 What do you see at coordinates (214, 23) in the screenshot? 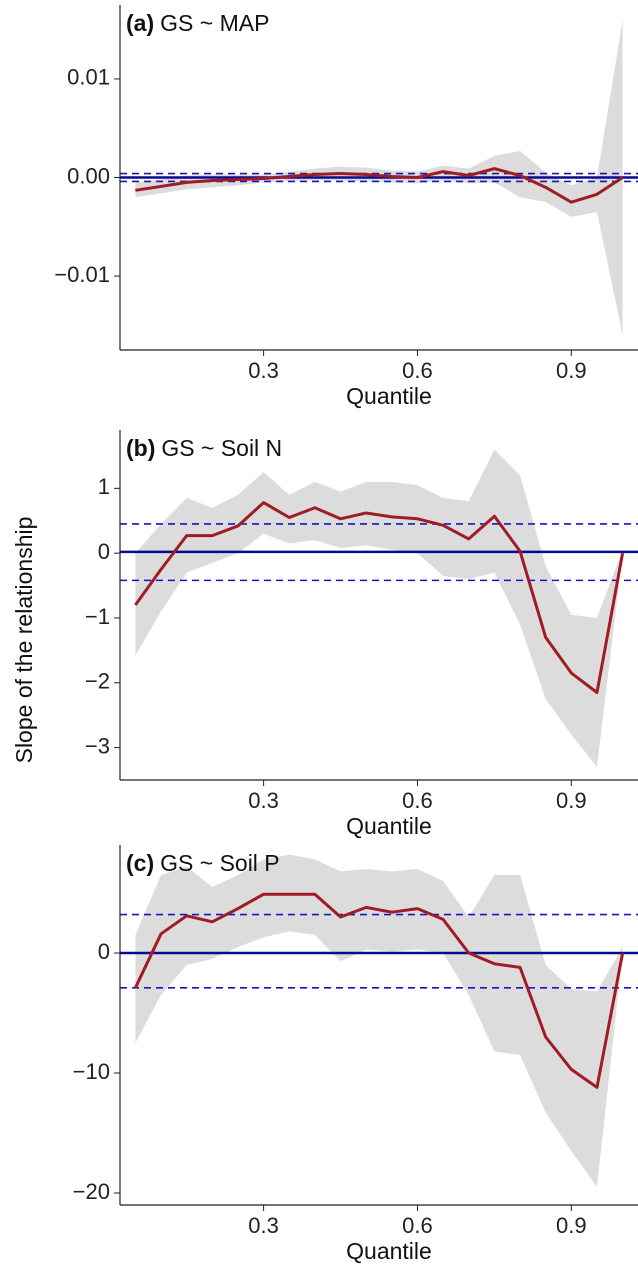
I see `panel-title: GS ~ MAP` at bounding box center [214, 23].